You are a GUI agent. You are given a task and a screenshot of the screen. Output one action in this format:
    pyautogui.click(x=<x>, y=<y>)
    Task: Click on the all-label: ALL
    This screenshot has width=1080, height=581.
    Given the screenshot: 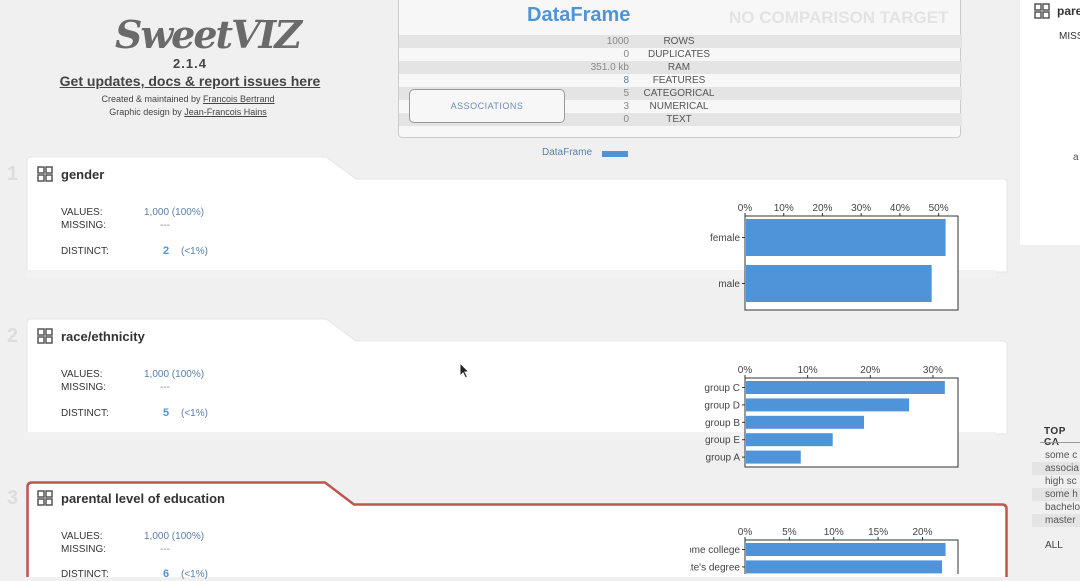 What is the action you would take?
    pyautogui.click(x=1054, y=545)
    